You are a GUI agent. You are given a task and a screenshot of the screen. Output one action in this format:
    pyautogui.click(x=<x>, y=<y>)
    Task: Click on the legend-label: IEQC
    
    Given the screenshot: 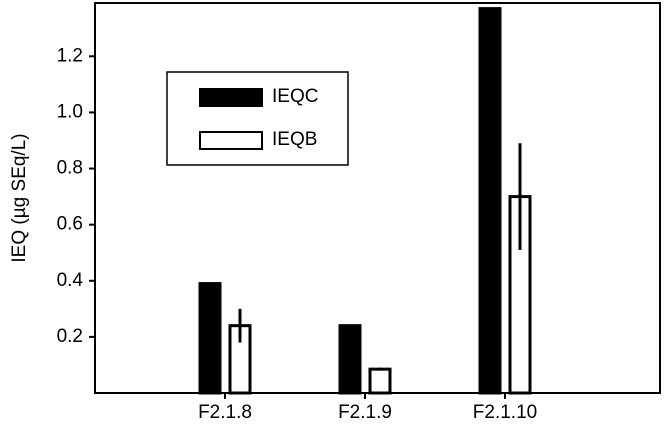 What is the action you would take?
    pyautogui.click(x=295, y=96)
    